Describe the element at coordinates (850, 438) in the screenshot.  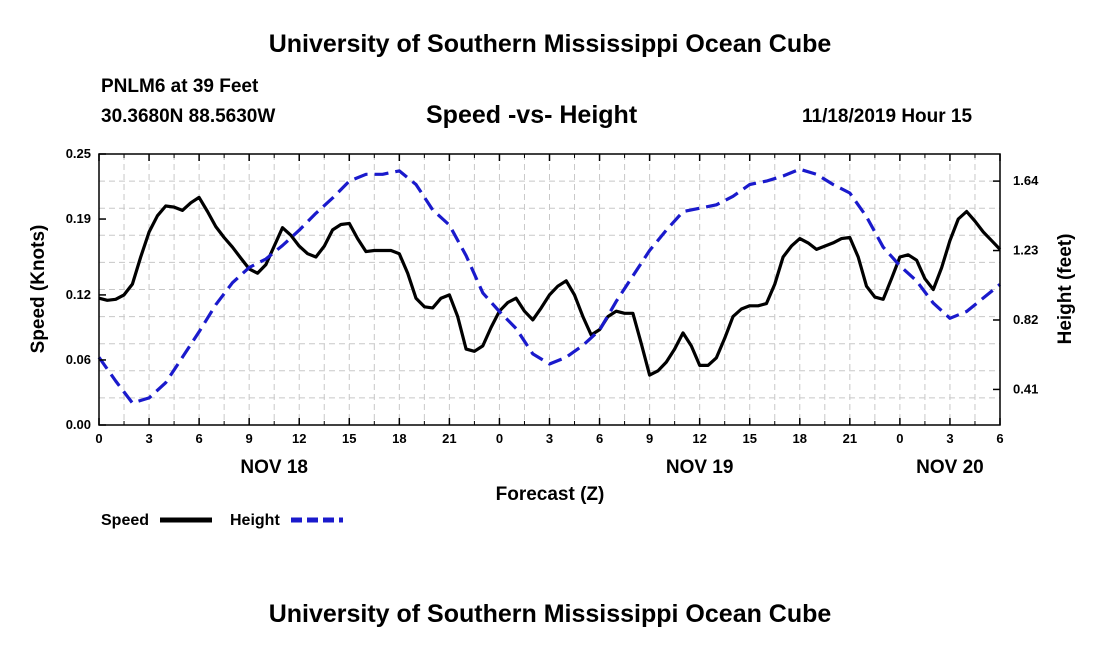
I see `x-tick-label-15: 21` at that location.